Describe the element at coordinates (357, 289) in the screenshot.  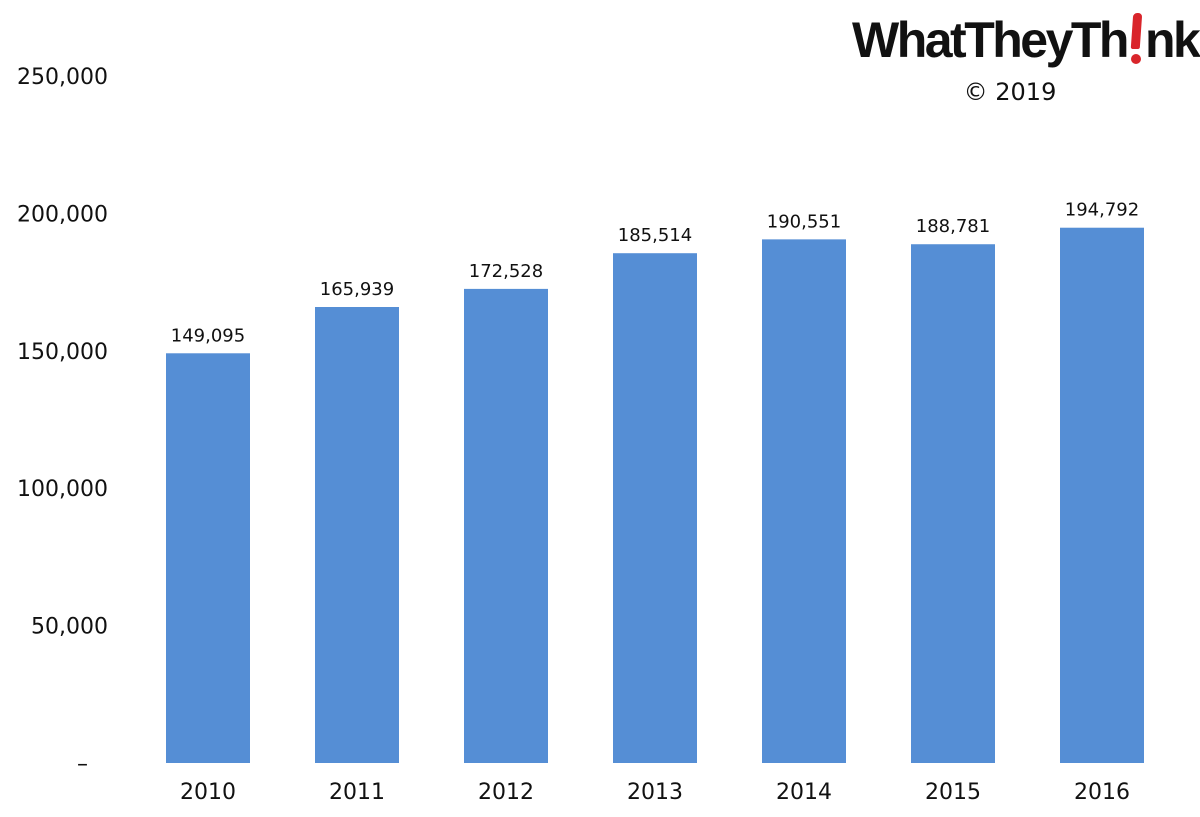
I see `data-label-2011: 165,939` at that location.